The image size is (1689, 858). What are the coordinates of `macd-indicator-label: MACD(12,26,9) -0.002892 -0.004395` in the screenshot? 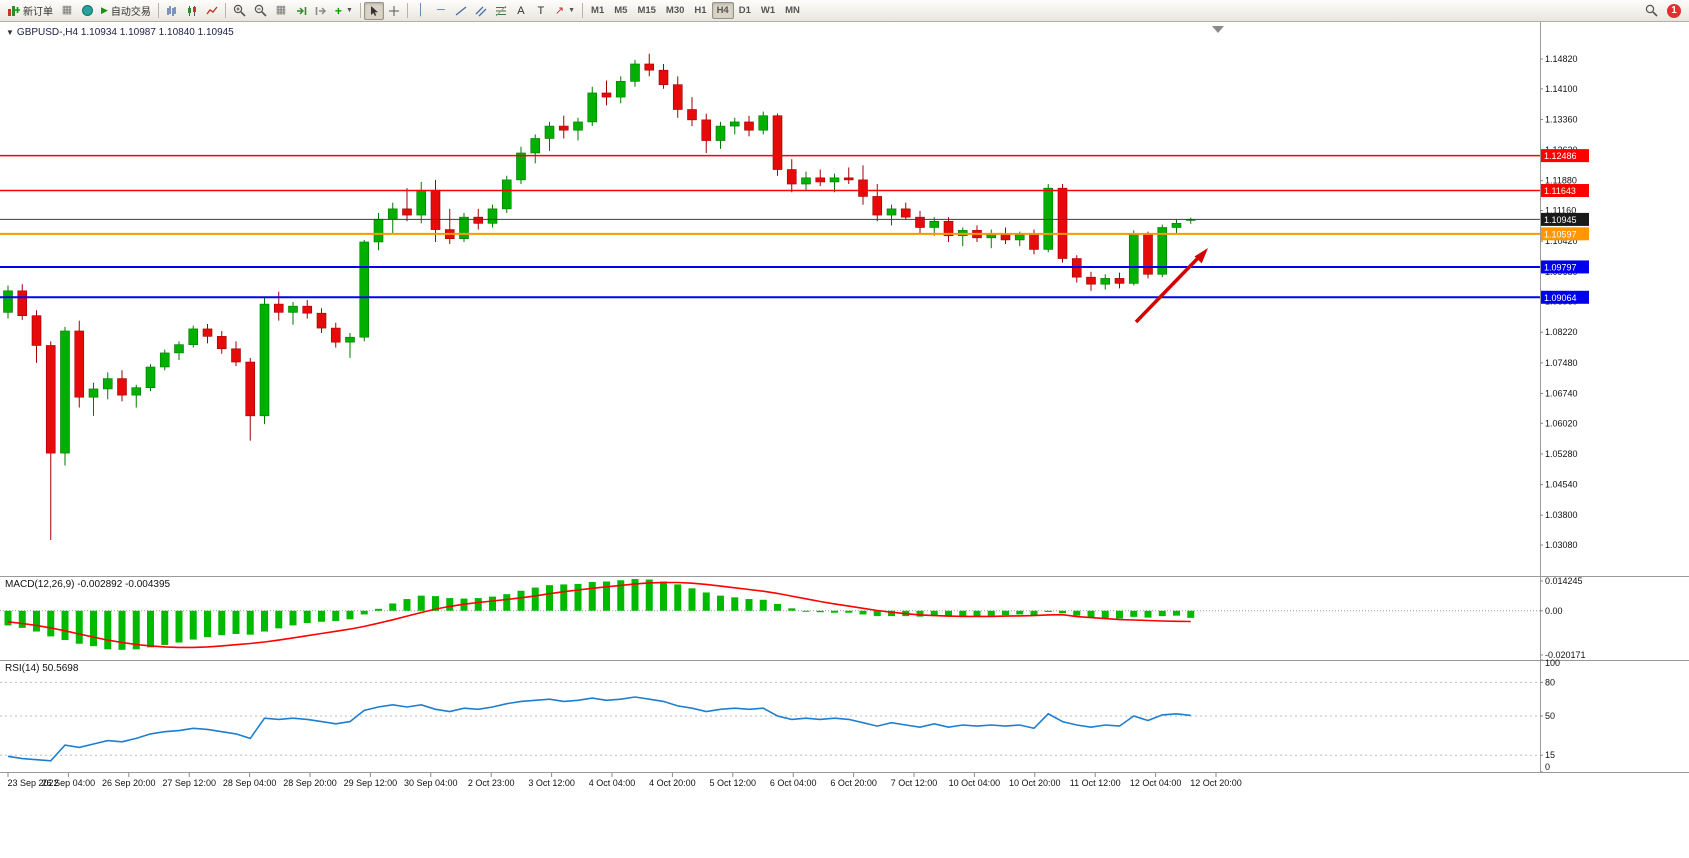 It's located at (88, 584).